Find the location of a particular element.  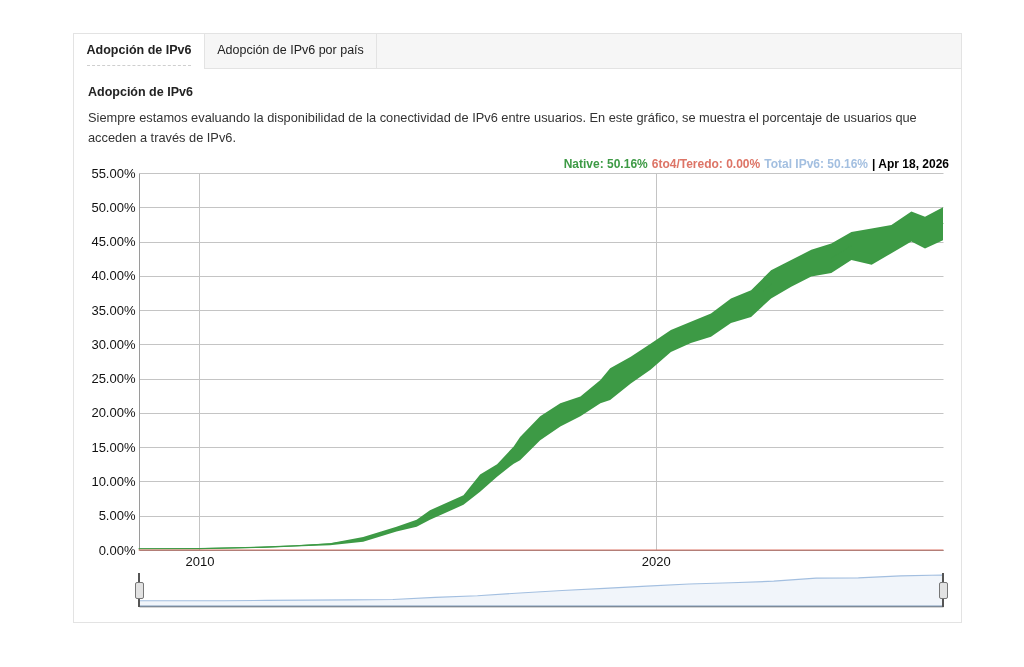

y-tick-label: 25.00% is located at coordinates (113, 379).